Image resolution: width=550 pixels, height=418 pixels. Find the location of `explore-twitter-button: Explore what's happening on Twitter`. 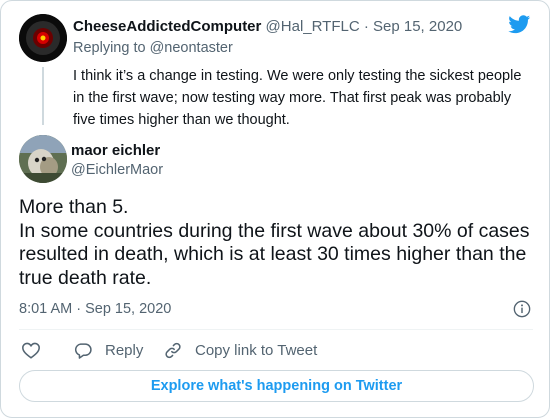

explore-twitter-button: Explore what's happening on Twitter is located at coordinates (276, 386).